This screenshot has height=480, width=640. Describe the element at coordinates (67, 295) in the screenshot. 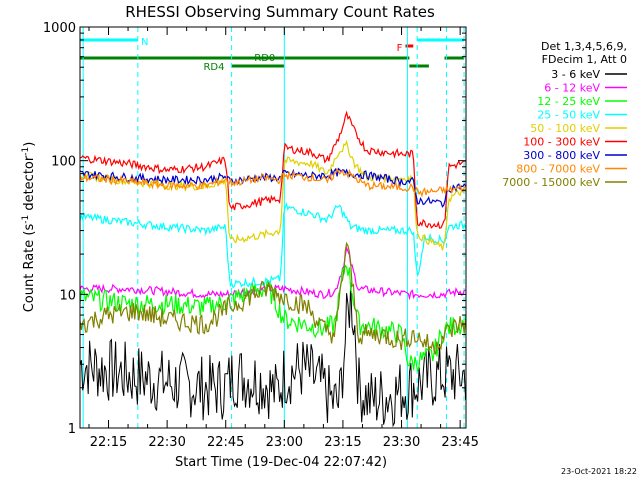

I see `y-tick-label-1: 10` at that location.